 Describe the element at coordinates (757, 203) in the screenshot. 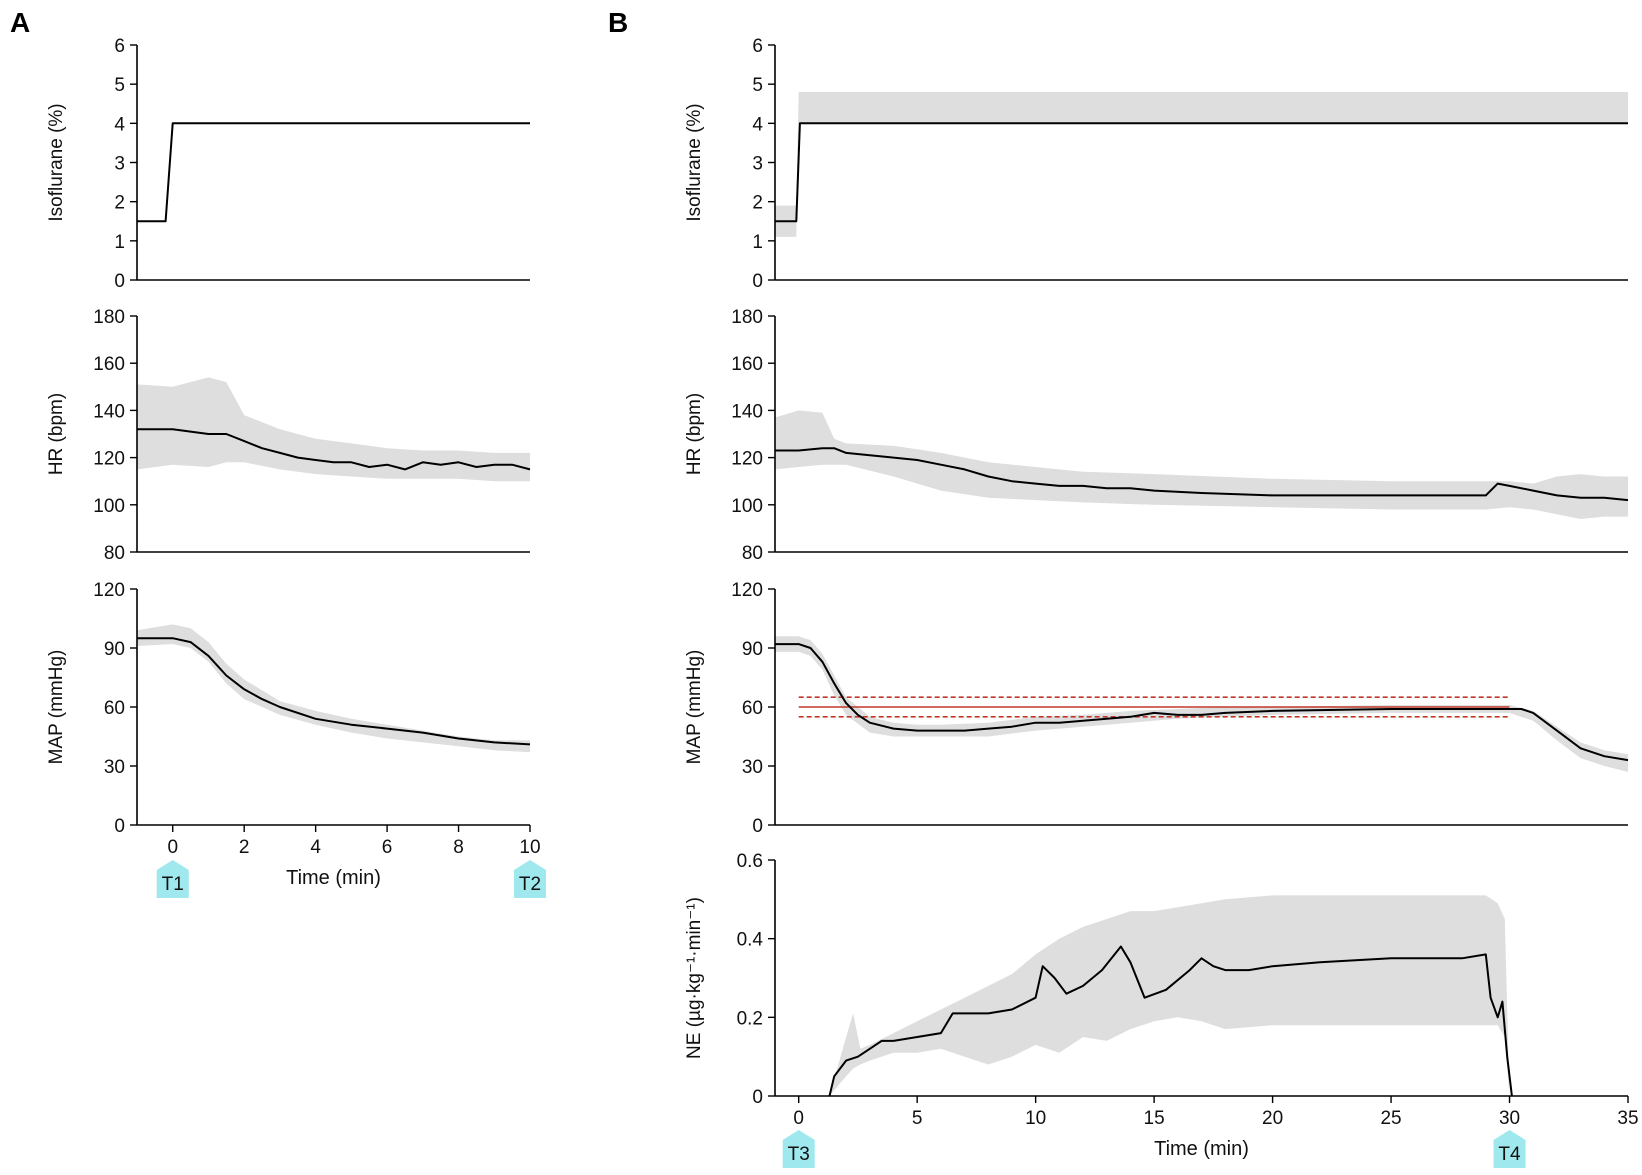

I see `y-tick-label-B-iso: 2` at that location.